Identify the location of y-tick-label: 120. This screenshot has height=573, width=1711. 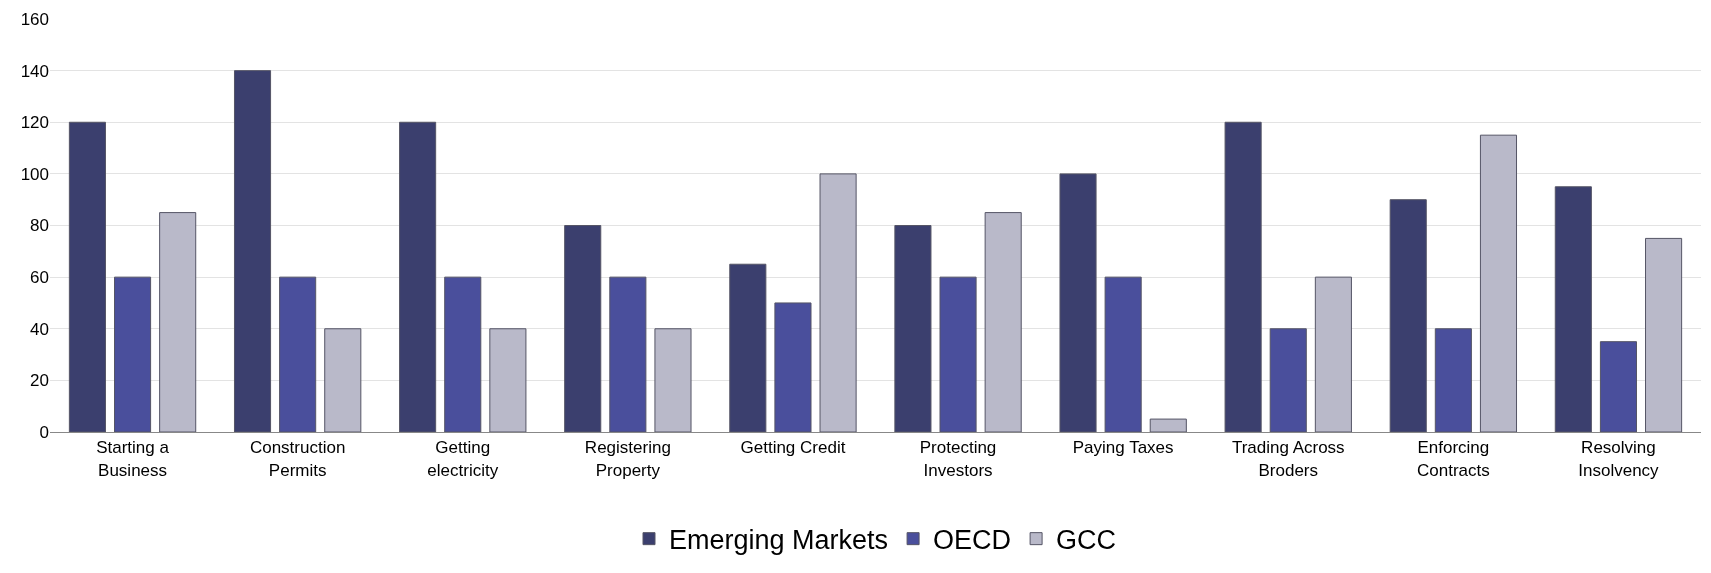
(34, 123).